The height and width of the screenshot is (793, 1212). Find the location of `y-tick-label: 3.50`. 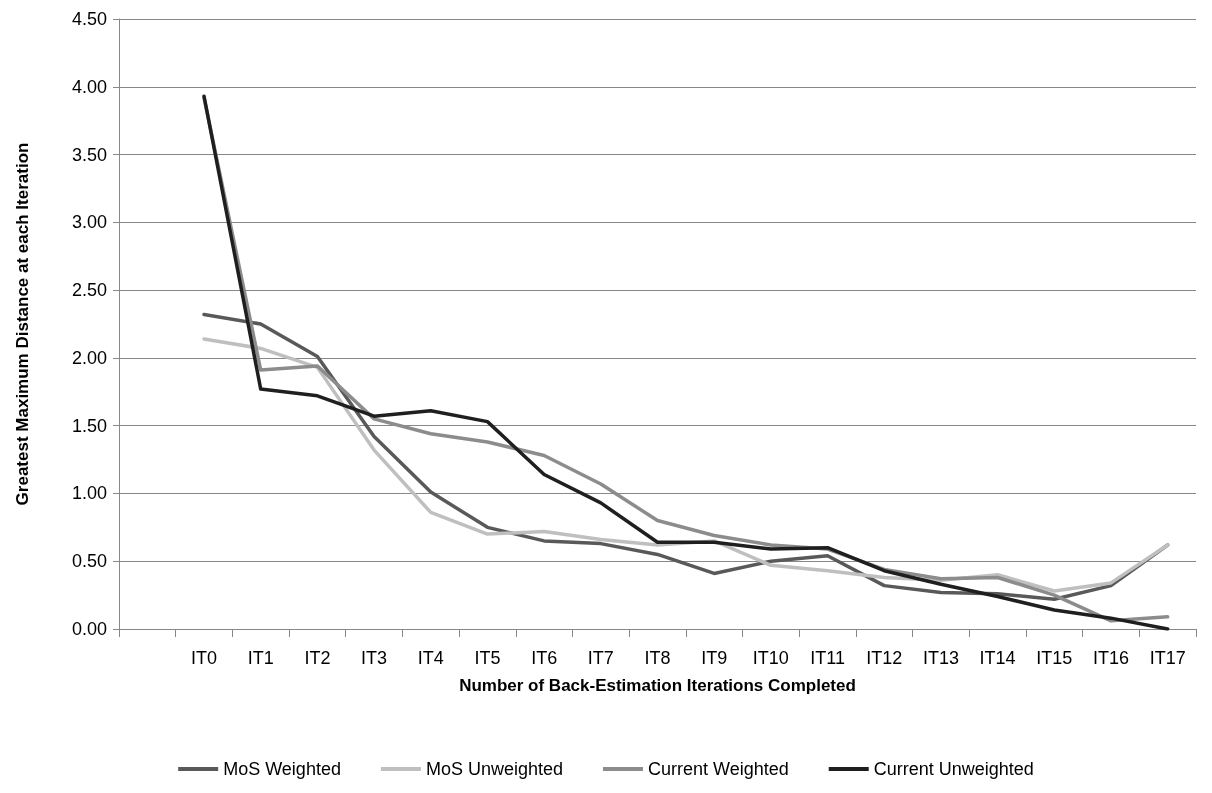

y-tick-label: 3.50 is located at coordinates (89, 154).